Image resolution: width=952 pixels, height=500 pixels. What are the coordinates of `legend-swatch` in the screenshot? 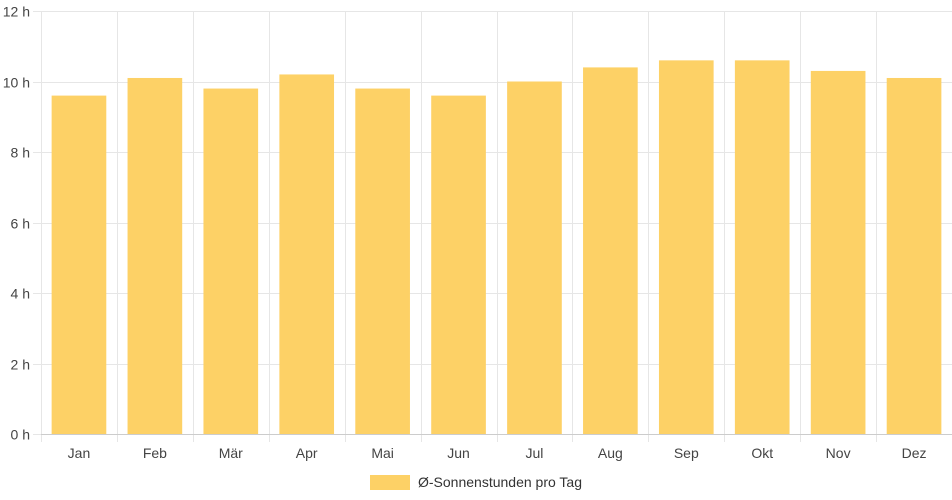 It's located at (390, 482).